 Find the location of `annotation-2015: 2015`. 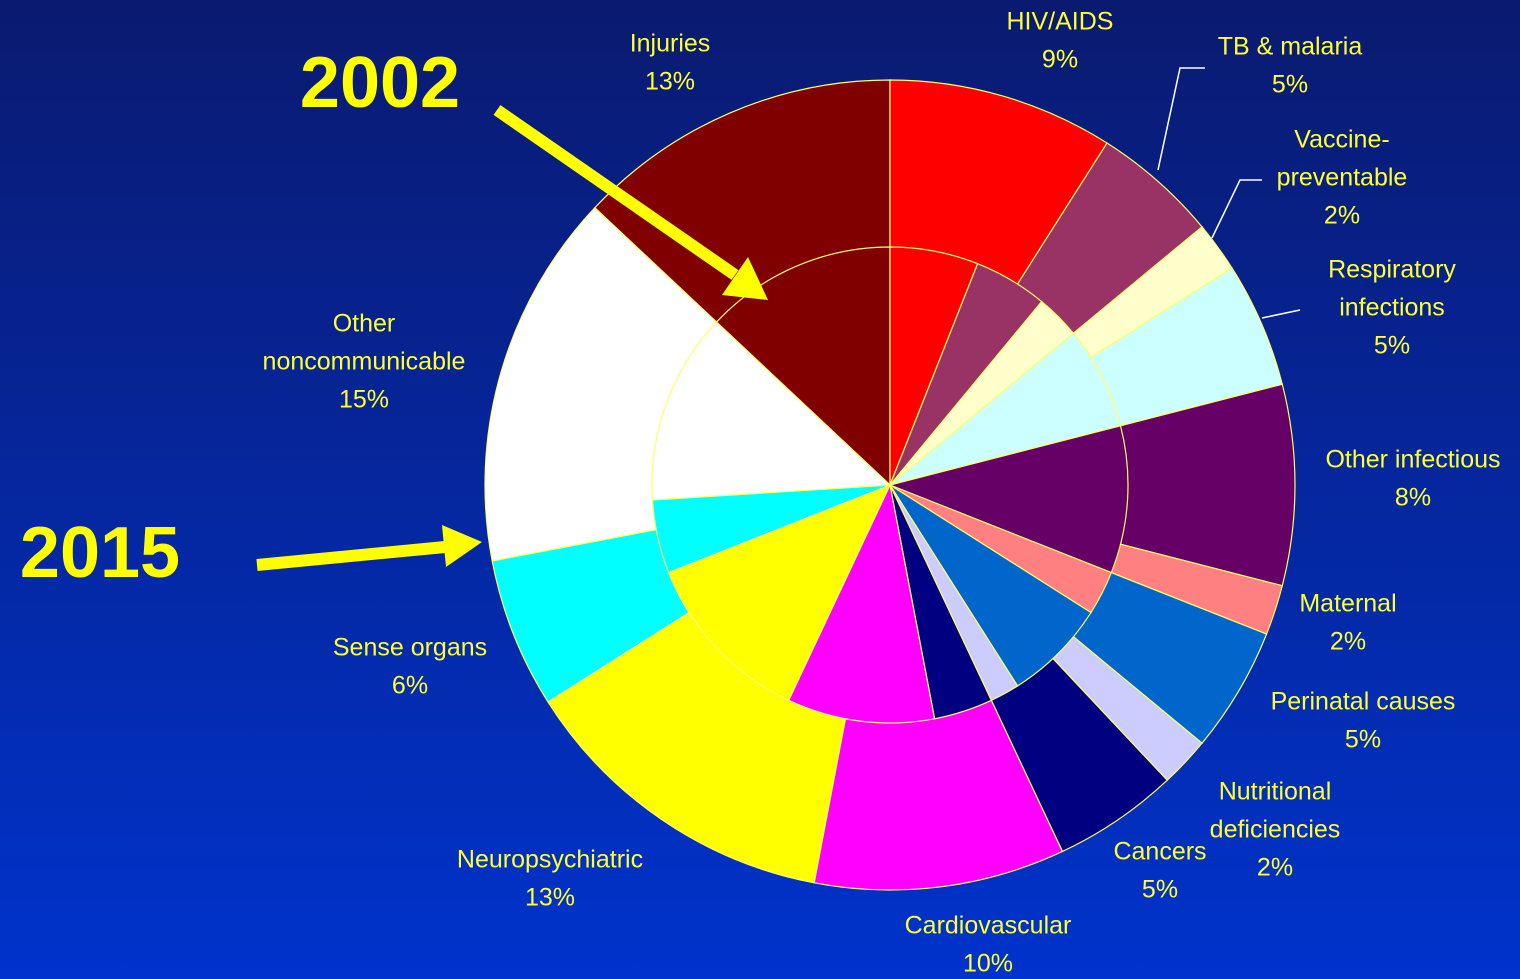

annotation-2015: 2015 is located at coordinates (100, 553).